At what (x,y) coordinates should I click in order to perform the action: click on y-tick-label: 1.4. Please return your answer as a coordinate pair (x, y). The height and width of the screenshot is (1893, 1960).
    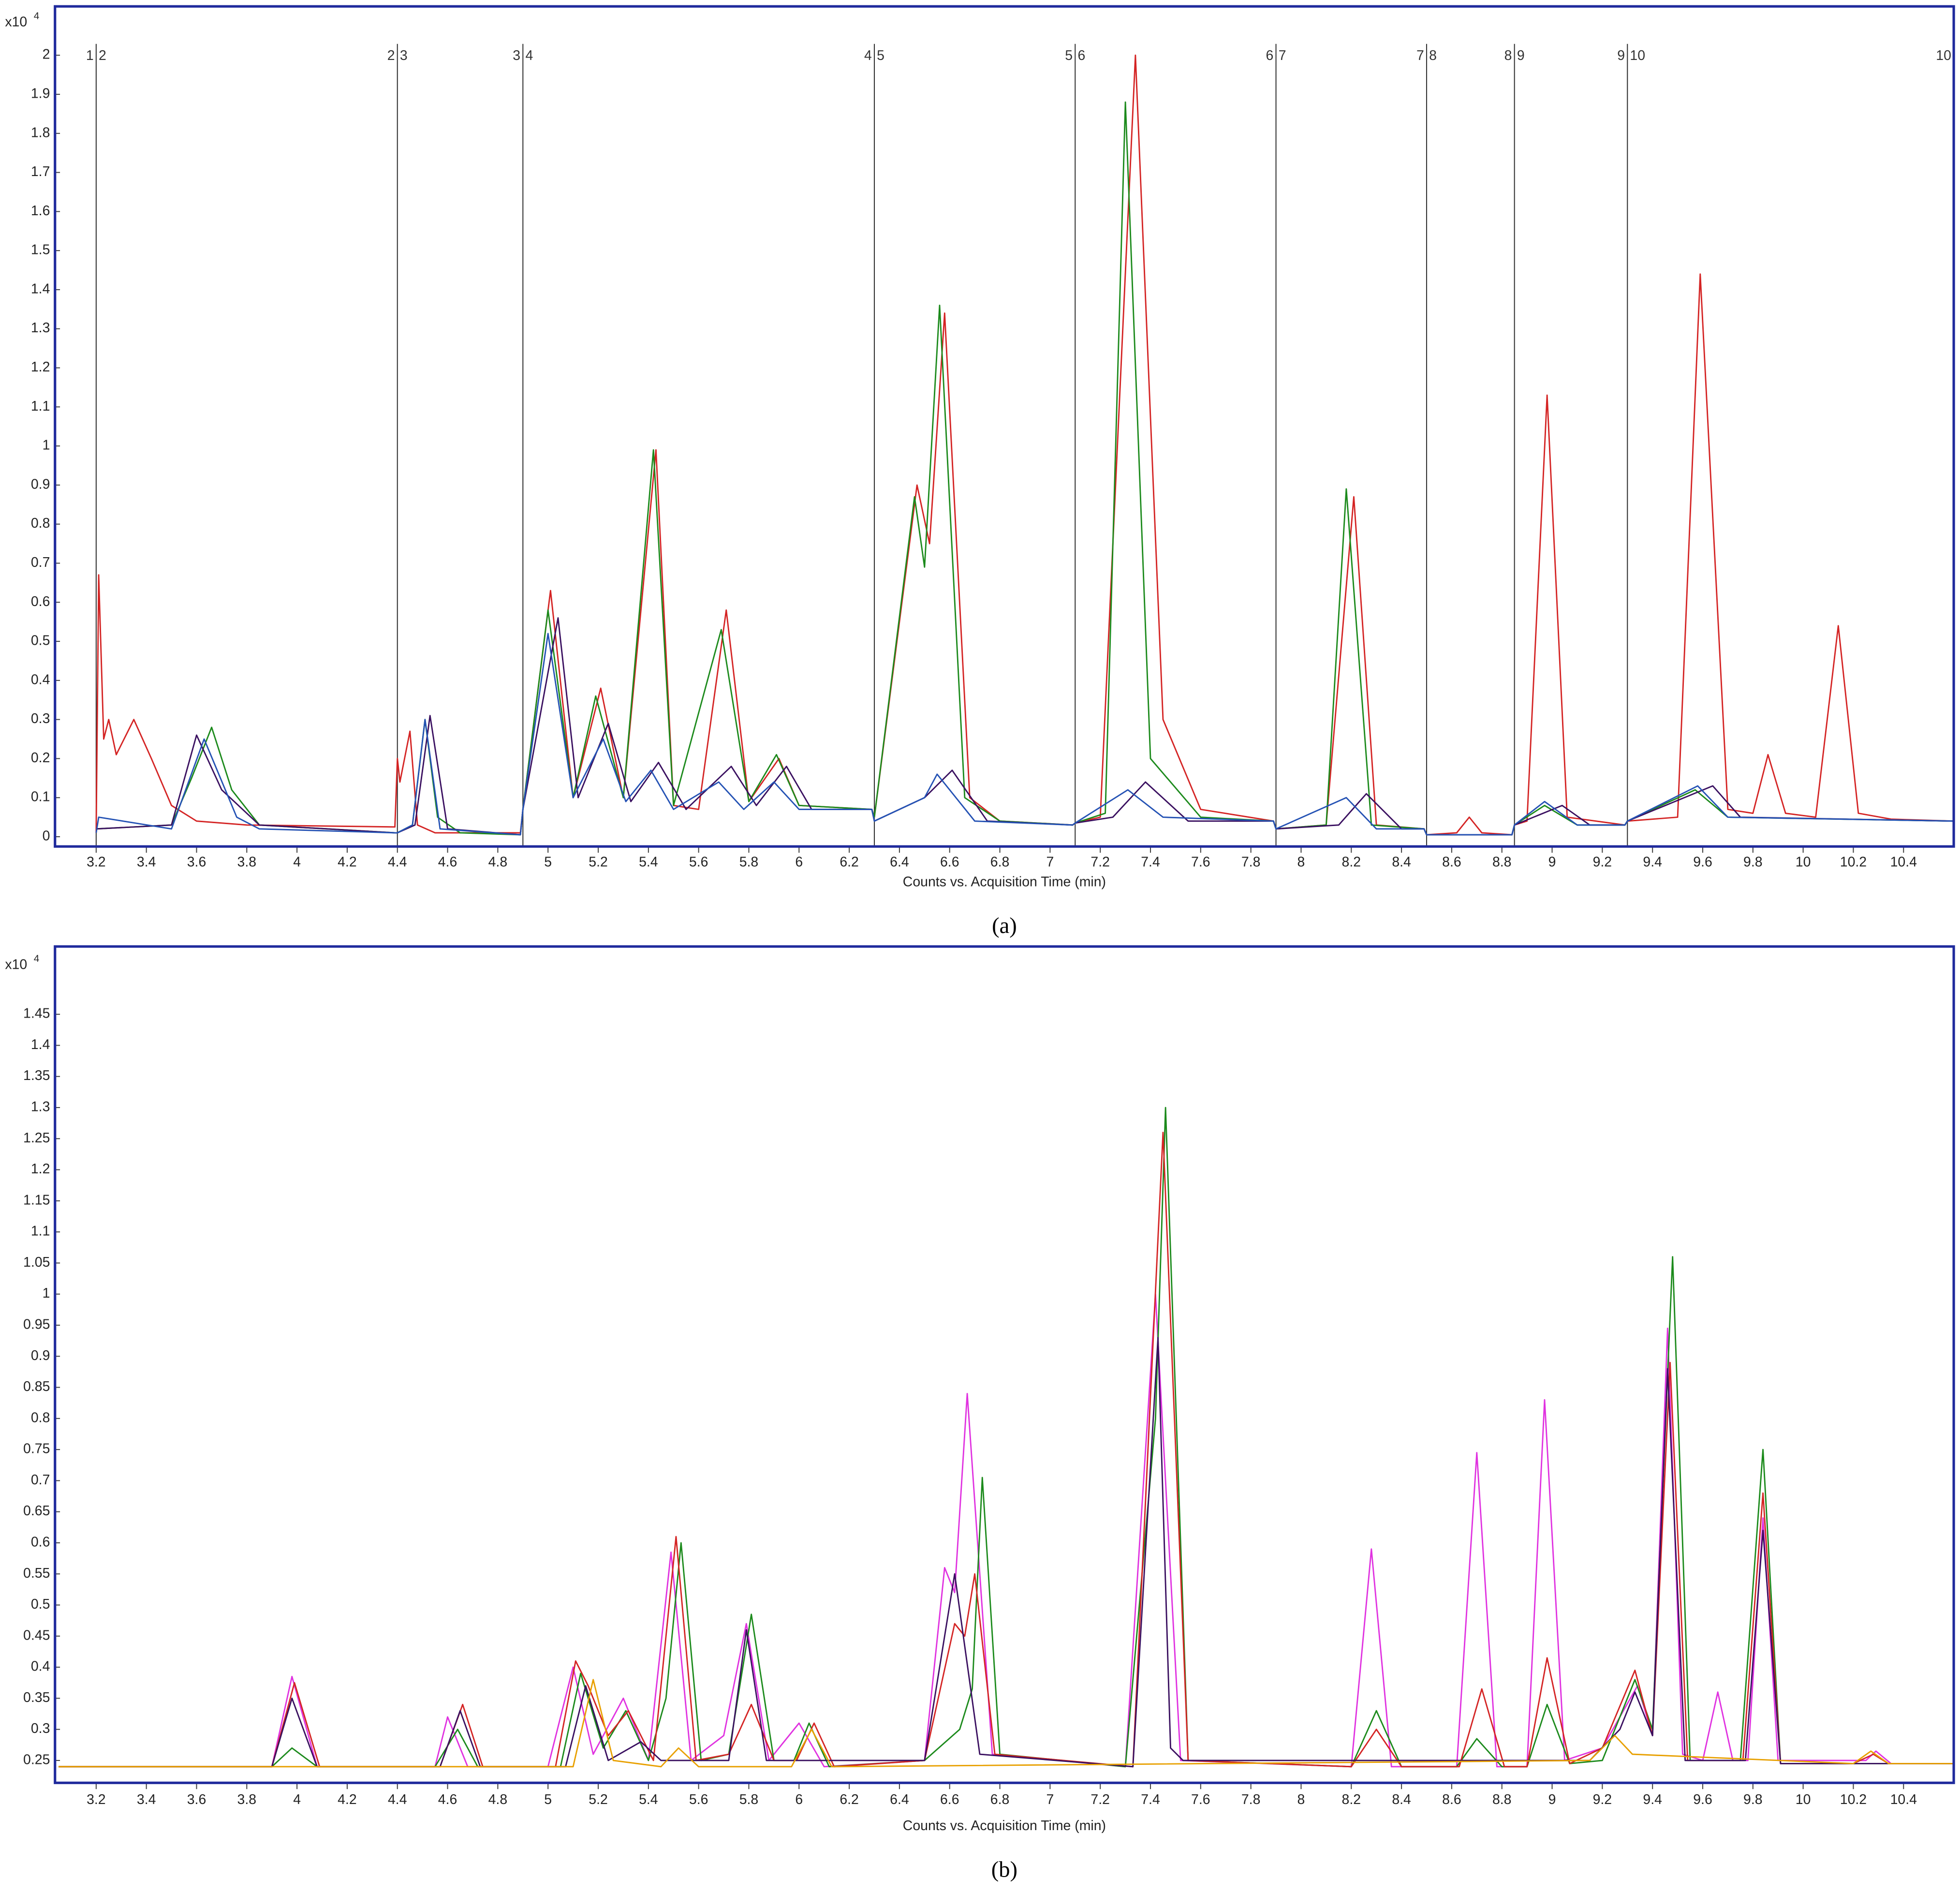
    Looking at the image, I should click on (41, 1044).